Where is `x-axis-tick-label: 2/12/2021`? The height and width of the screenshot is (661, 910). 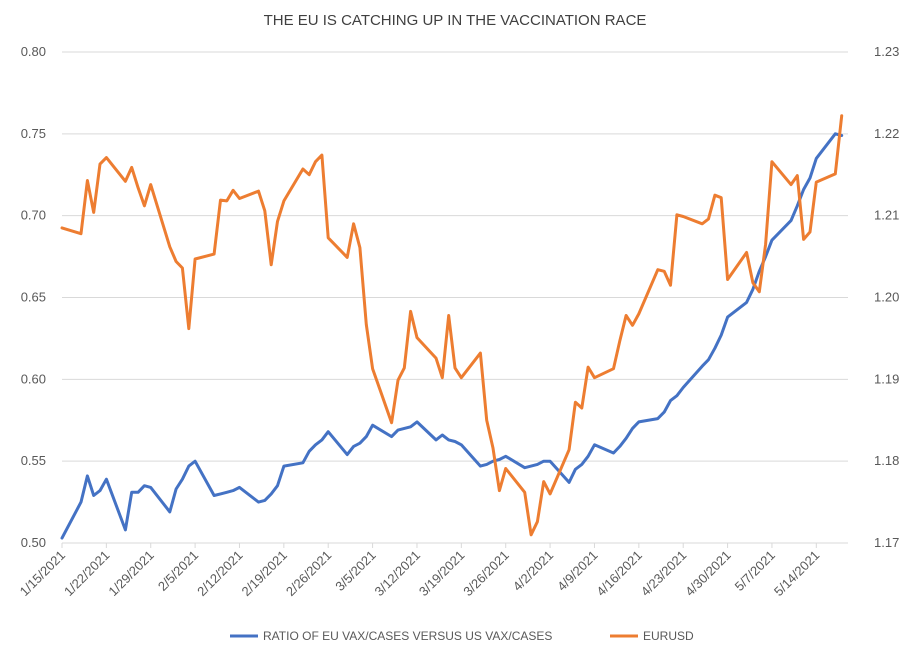 x-axis-tick-label: 2/12/2021 is located at coordinates (220, 574).